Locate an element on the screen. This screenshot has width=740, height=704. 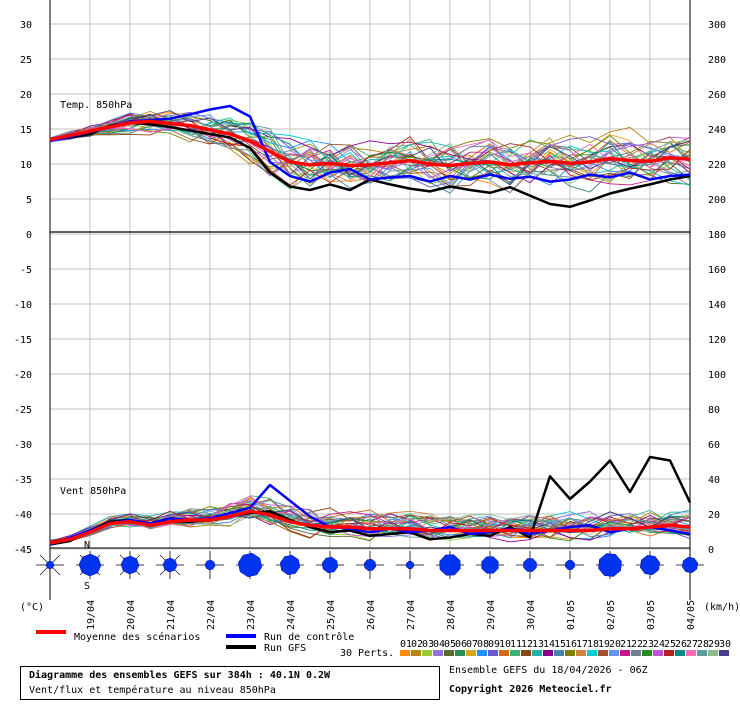
right-tick-label: 80 is located at coordinates (714, 410).